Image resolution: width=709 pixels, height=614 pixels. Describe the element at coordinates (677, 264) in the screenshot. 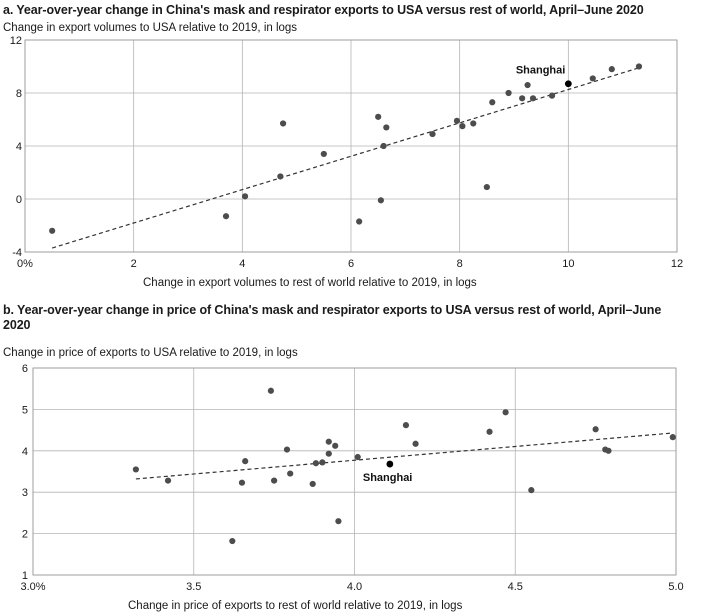

I see `chart-a-xtick-label: 12` at that location.